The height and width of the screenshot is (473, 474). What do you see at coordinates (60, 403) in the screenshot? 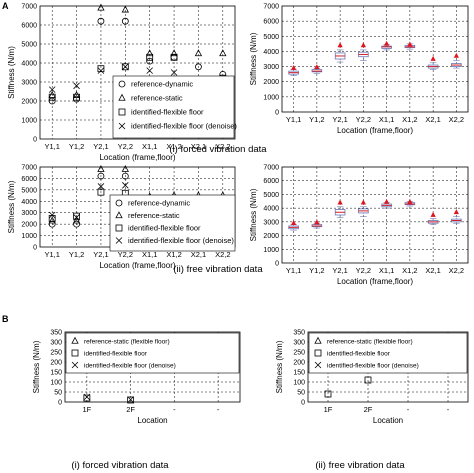
I see `y-tick-label: 0` at bounding box center [60, 403].